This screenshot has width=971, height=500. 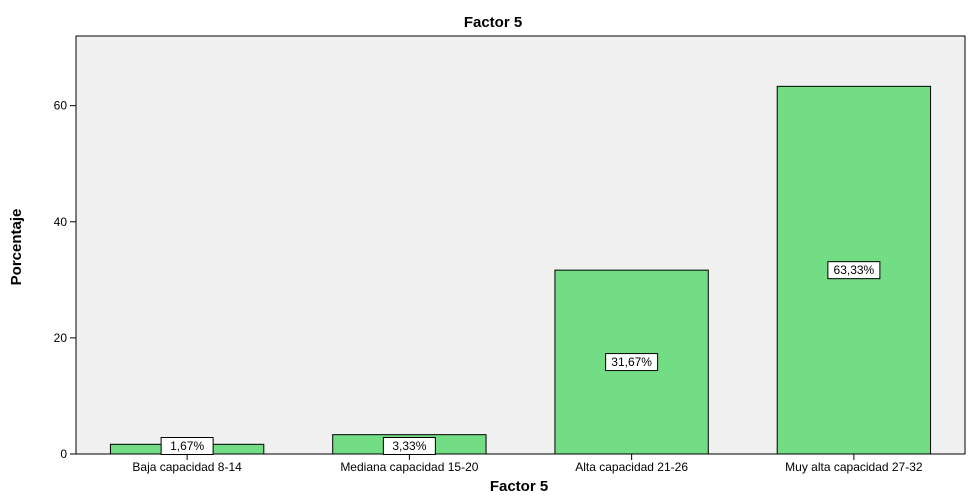 I want to click on data-label-text: 3,33%, so click(x=409, y=446).